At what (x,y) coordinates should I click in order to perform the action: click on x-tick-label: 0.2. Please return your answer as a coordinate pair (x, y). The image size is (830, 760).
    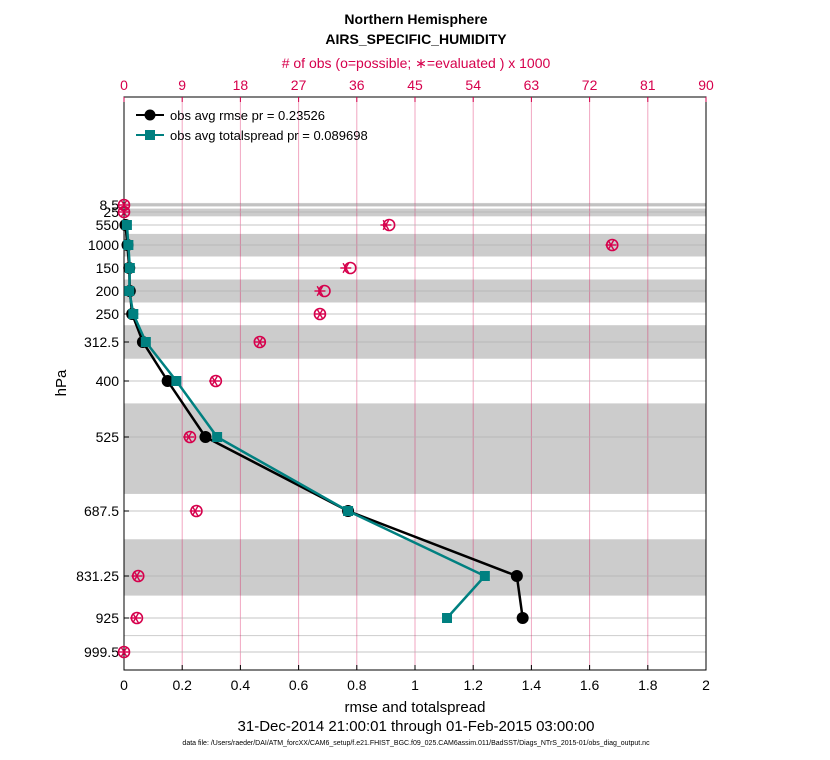
    Looking at the image, I should click on (182, 685).